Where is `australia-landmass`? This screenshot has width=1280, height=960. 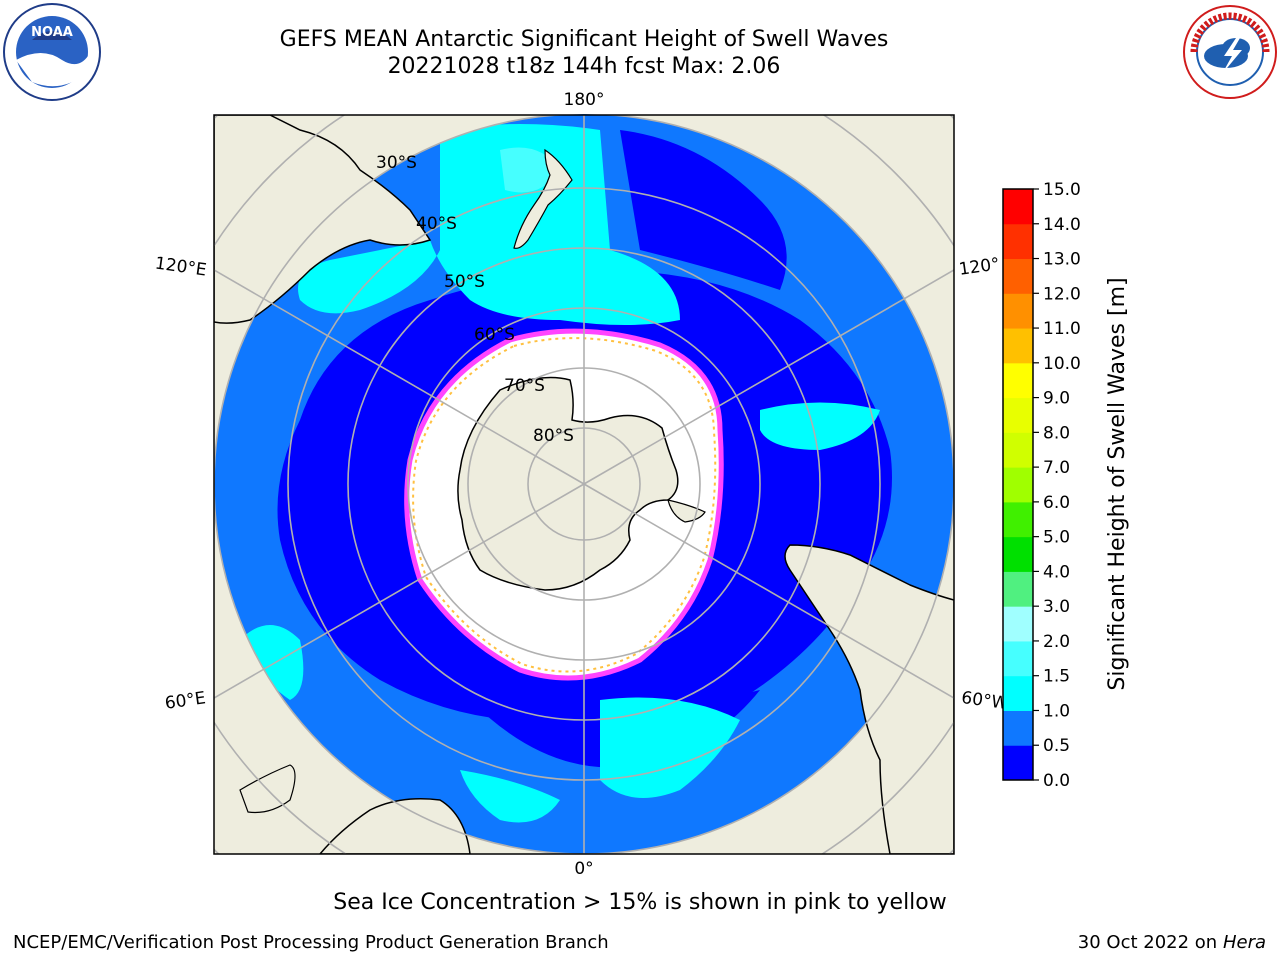 australia-landmass is located at coordinates (323, 219).